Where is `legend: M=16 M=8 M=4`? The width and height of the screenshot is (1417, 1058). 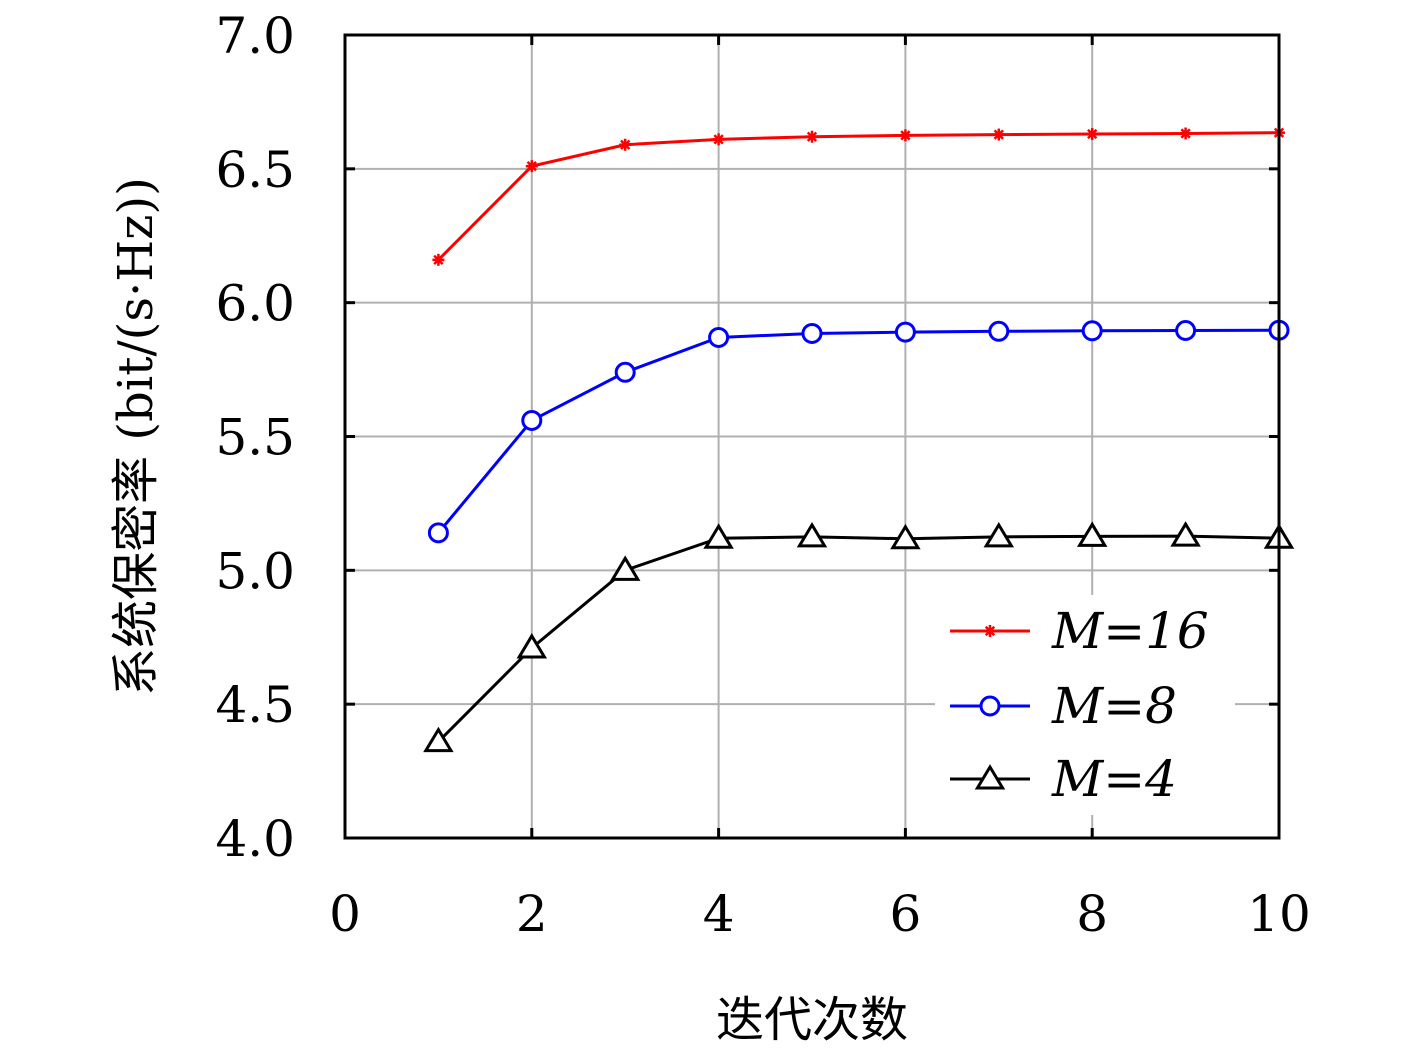 legend: M=16 M=8 M=4 is located at coordinates (1085, 705).